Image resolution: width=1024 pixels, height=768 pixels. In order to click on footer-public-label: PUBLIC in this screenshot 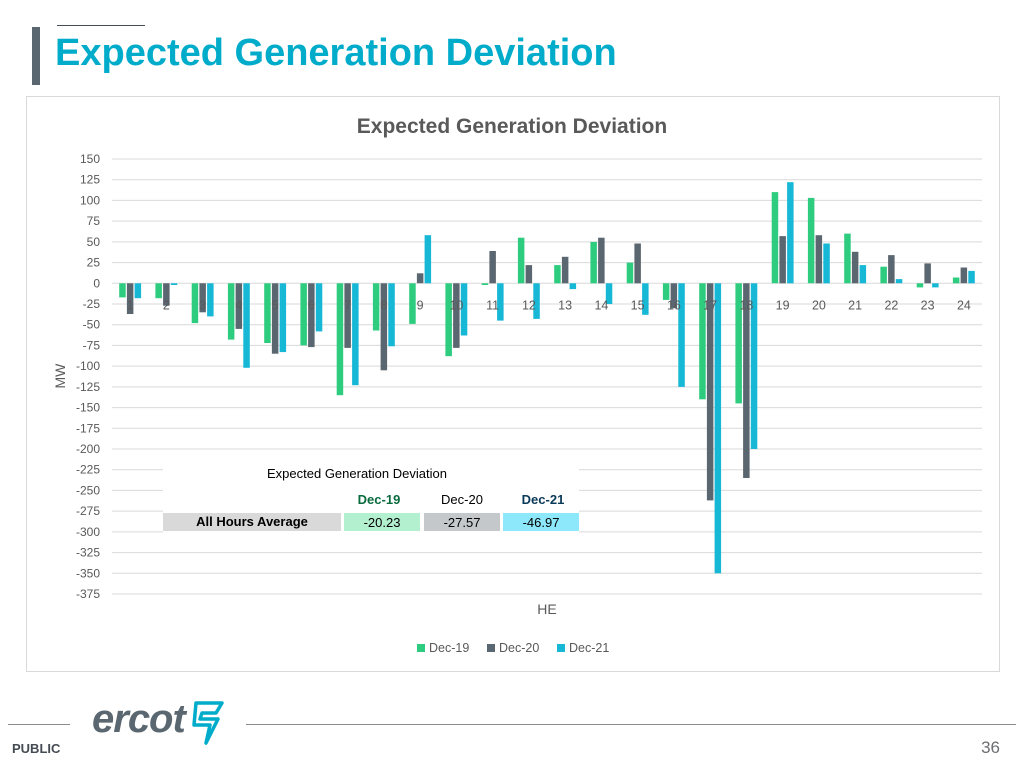, I will do `click(36, 748)`.